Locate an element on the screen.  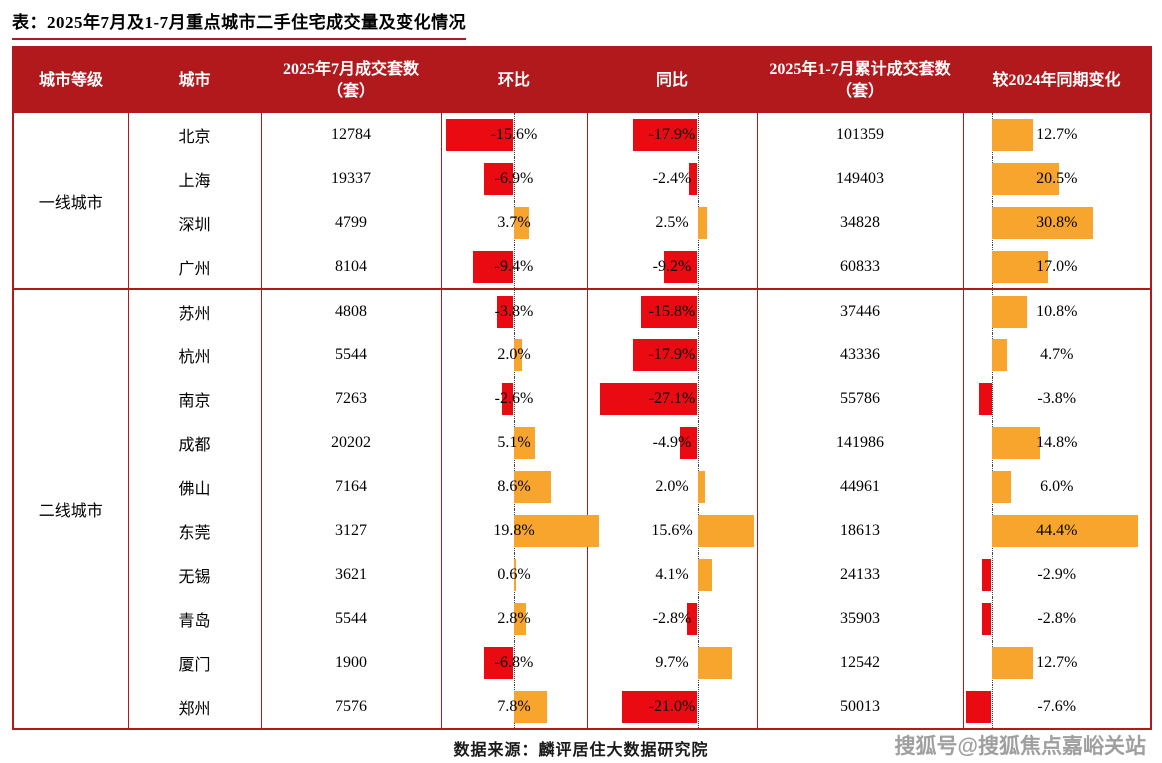
vs2024-bar-cell: 10.8% is located at coordinates (1056, 310).